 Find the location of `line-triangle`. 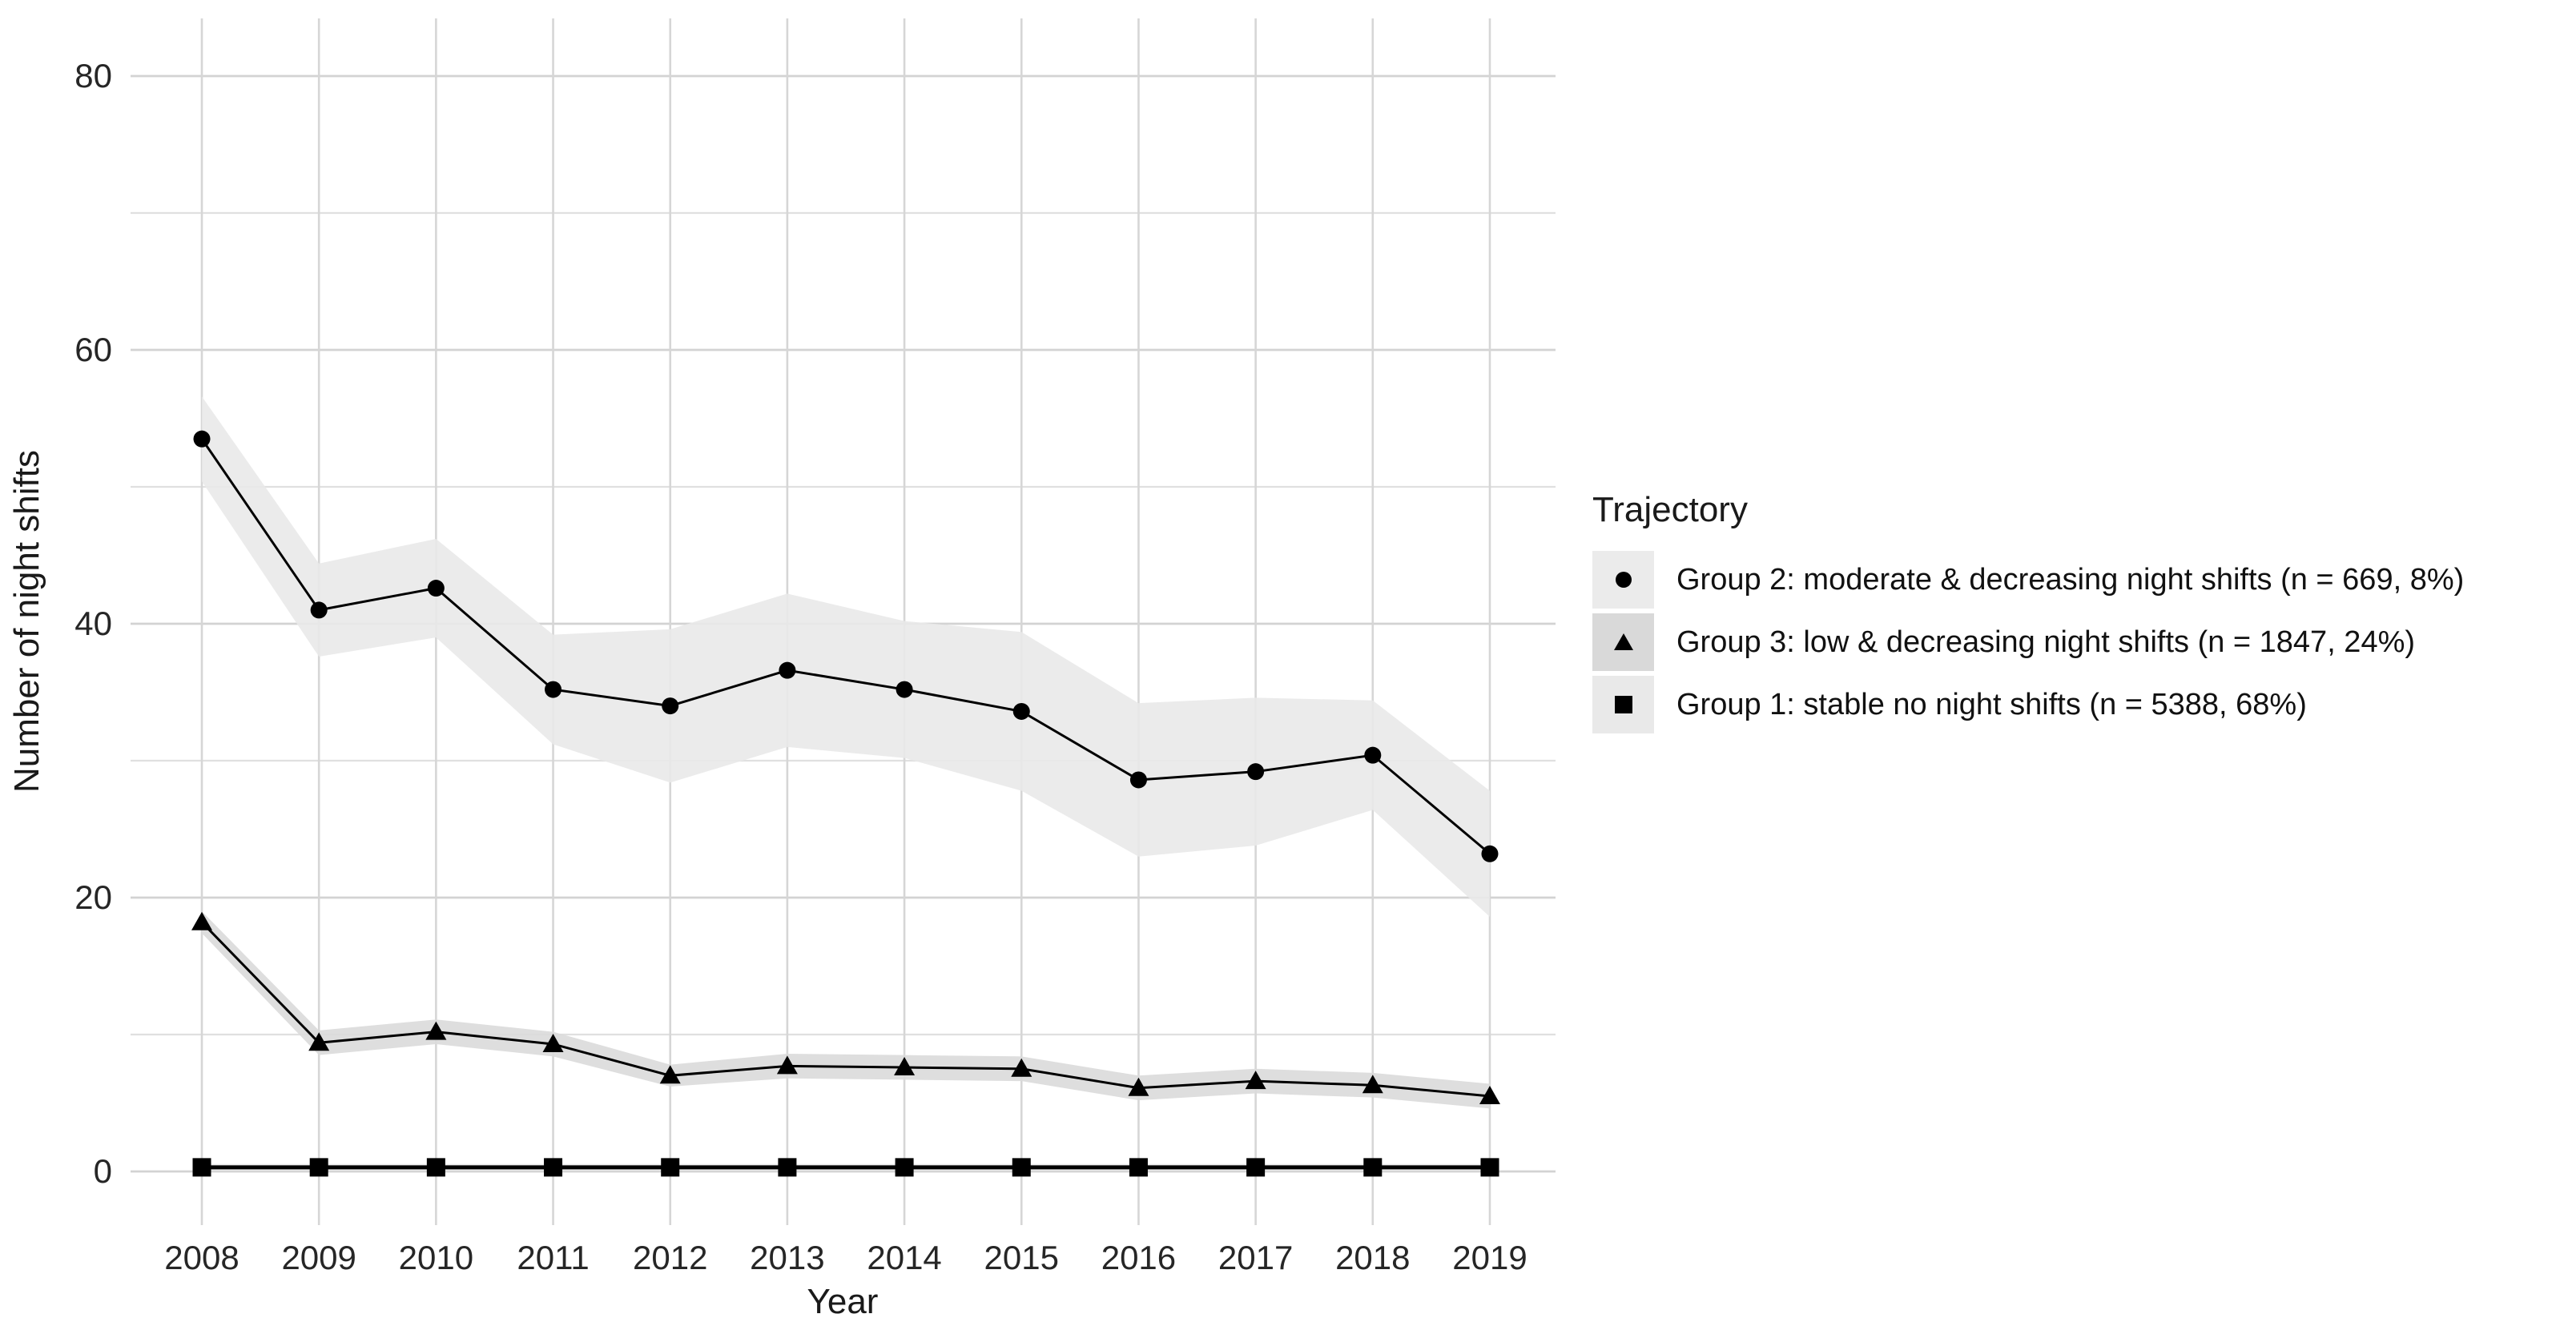

line-triangle is located at coordinates (845, 1009).